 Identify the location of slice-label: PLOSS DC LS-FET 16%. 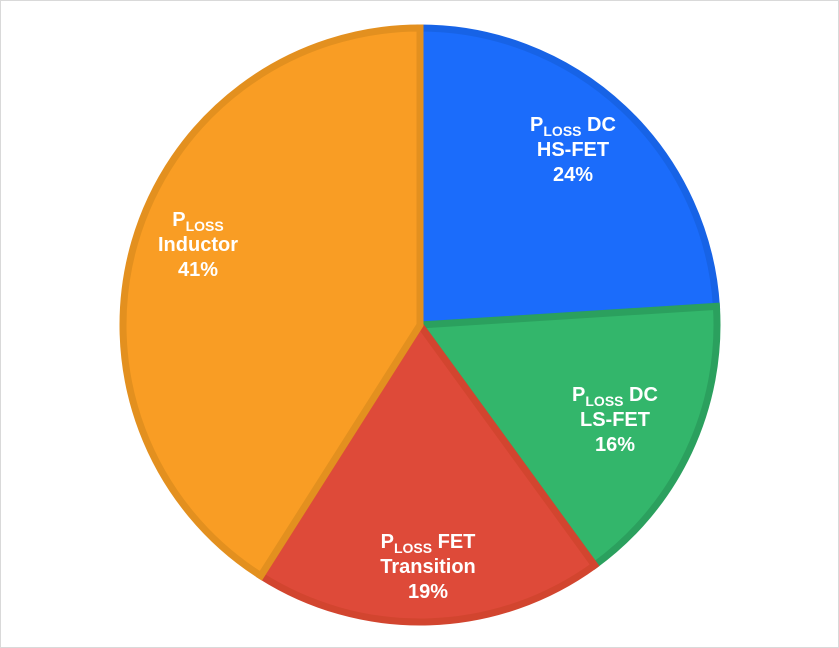
(615, 420).